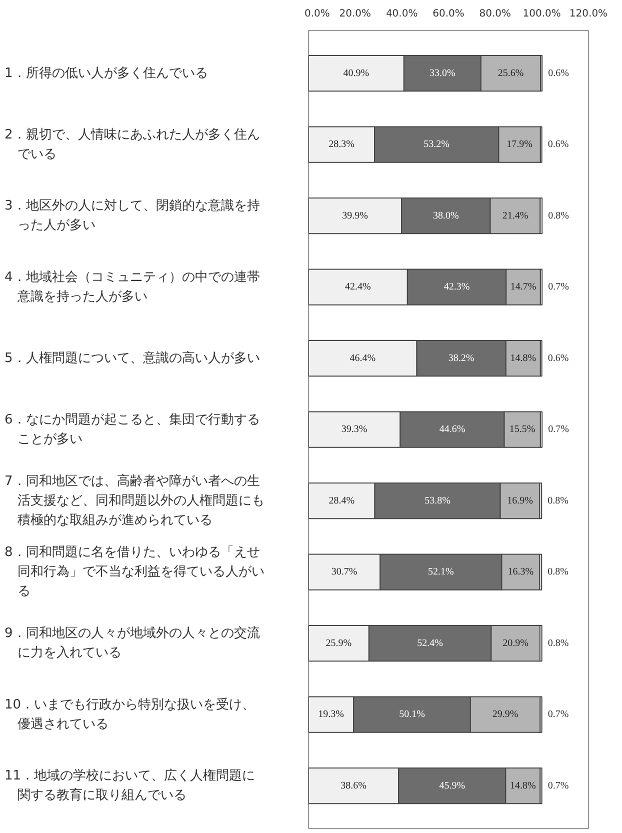  What do you see at coordinates (344, 572) in the screenshot?
I see `data-label: 30.7%` at bounding box center [344, 572].